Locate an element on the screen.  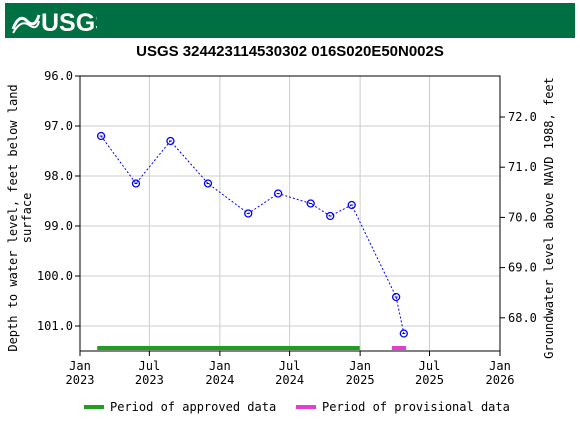
usgs-logo: USGS is located at coordinates (54, 21).